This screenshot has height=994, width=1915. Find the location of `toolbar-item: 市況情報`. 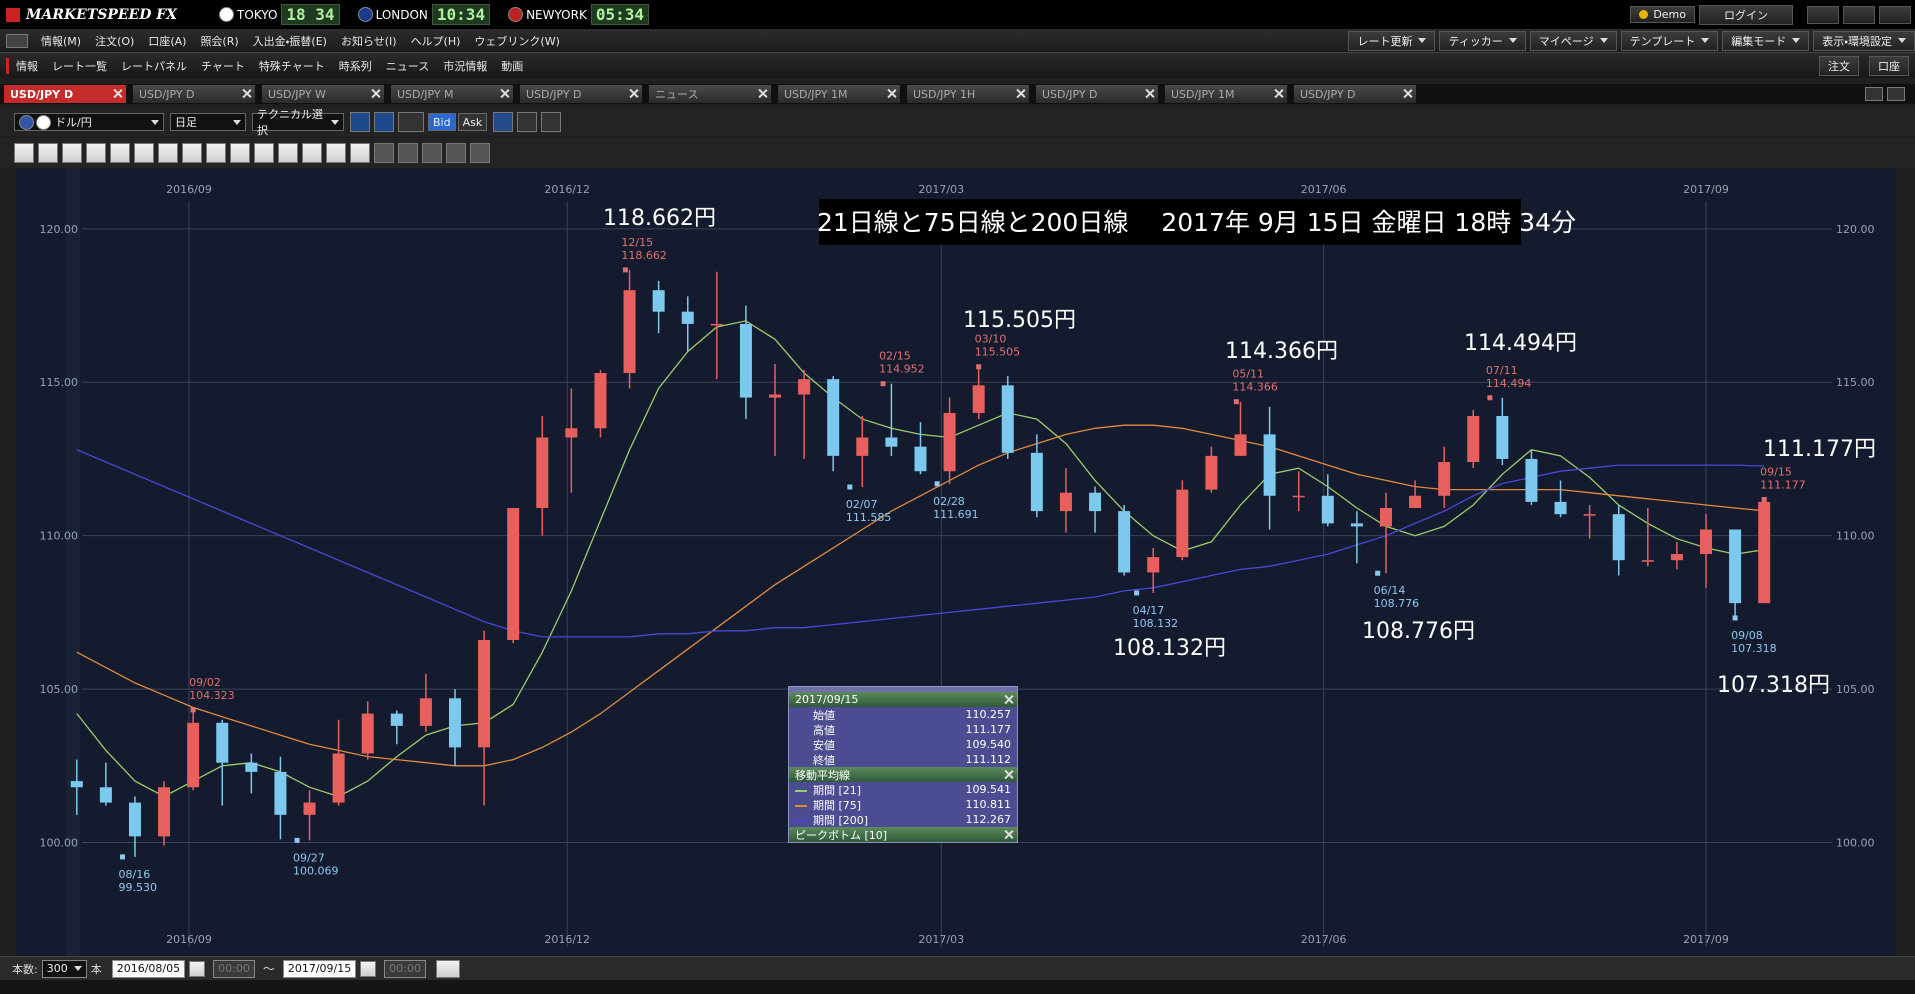

toolbar-item: 市況情報 is located at coordinates (465, 66).